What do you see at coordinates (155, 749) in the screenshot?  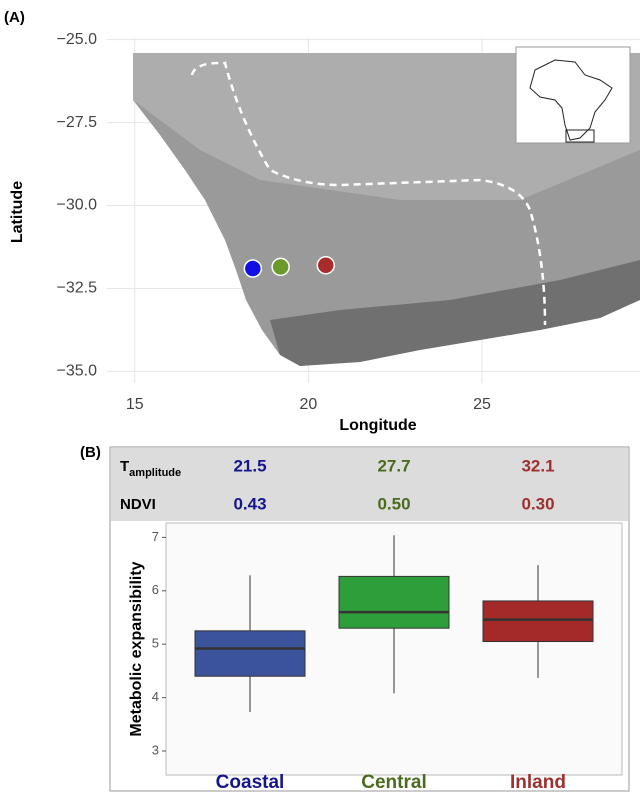 I see `y-tick-label: 3` at bounding box center [155, 749].